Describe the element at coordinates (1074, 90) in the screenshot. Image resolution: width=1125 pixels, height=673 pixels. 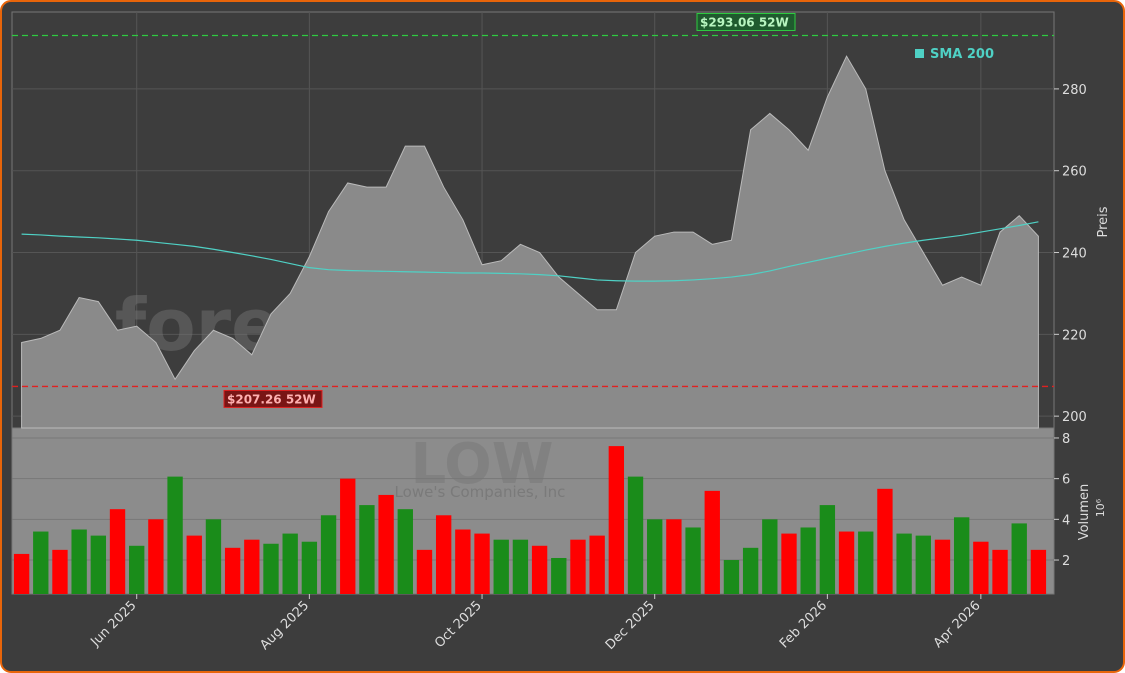
I see `y-tick-label: 280` at that location.